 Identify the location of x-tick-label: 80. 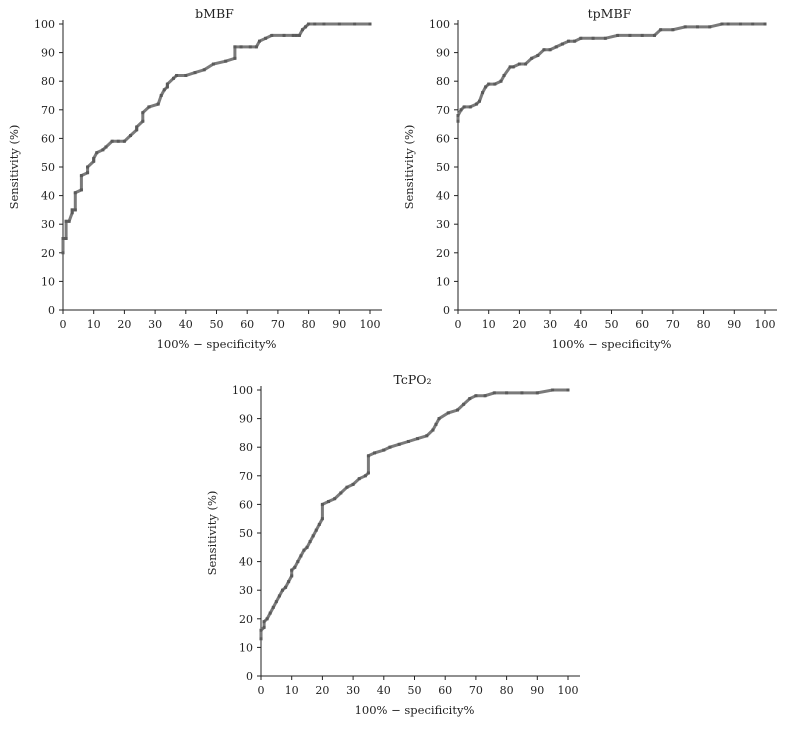
(309, 324).